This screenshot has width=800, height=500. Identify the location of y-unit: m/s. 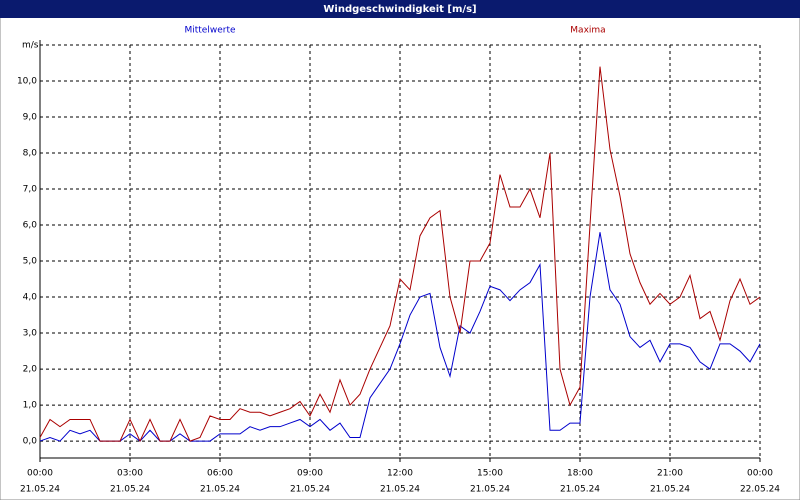
(30, 46).